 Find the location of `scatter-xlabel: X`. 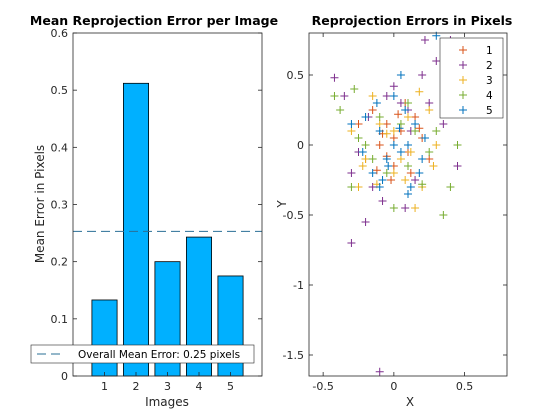

scatter-xlabel: X is located at coordinates (410, 402).